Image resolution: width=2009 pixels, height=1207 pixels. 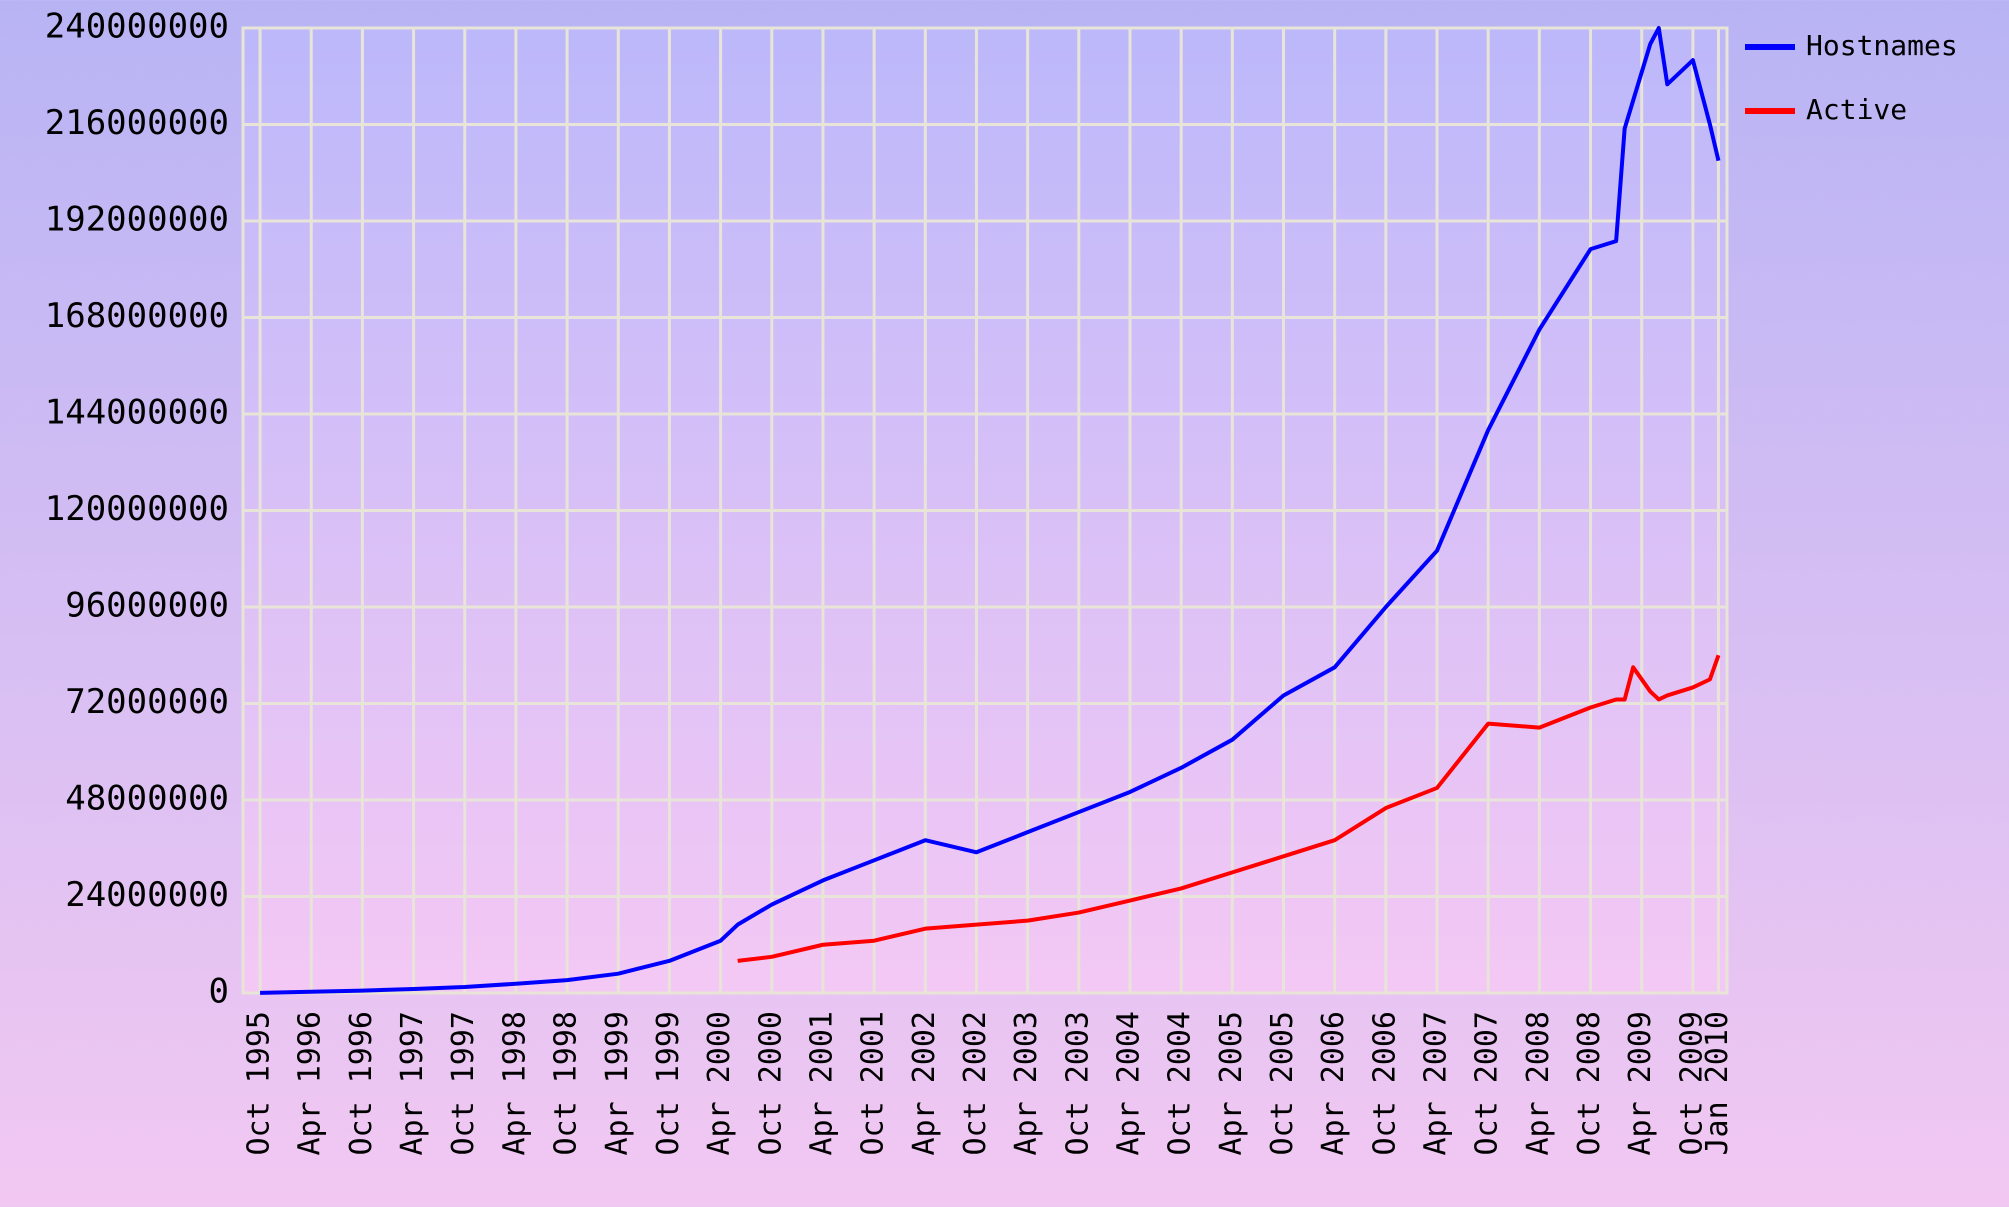 What do you see at coordinates (137, 27) in the screenshot?
I see `y-tick-label: 240000000` at bounding box center [137, 27].